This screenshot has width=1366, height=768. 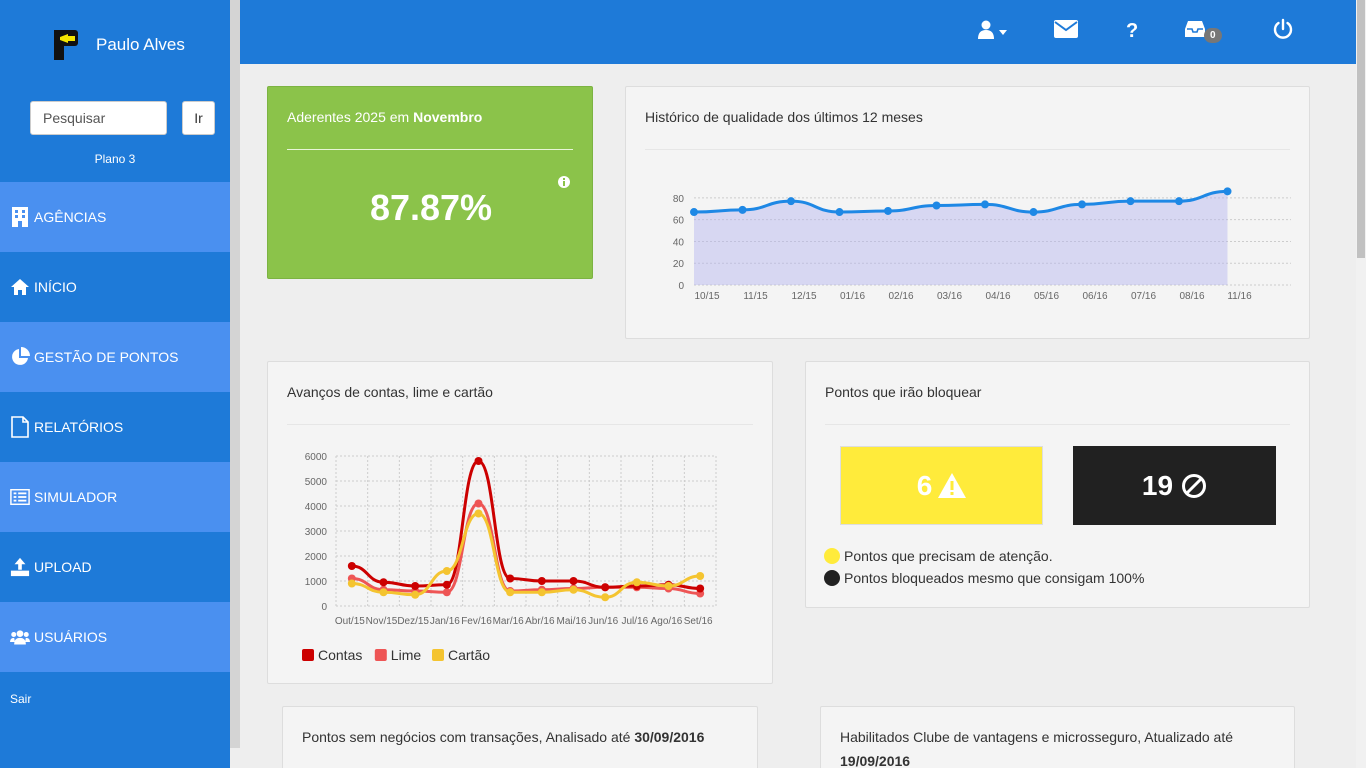 I want to click on logout-button, so click(x=1283, y=31).